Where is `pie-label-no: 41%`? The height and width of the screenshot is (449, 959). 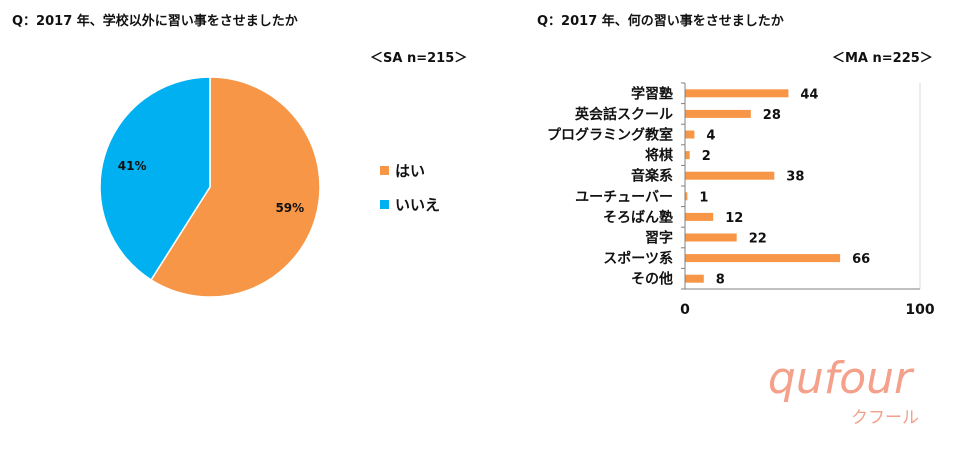
pie-label-no: 41% is located at coordinates (132, 166).